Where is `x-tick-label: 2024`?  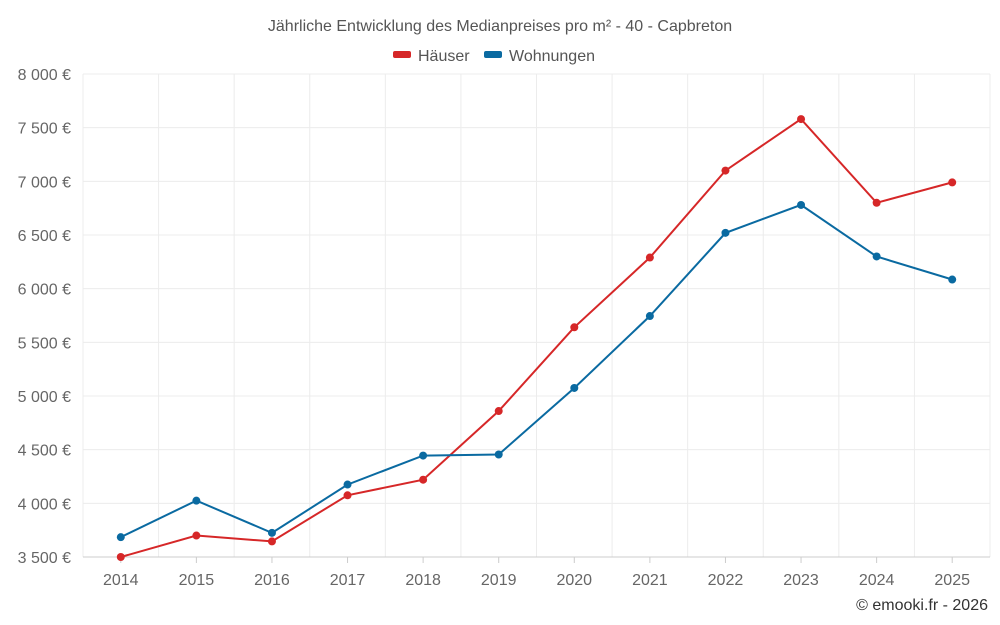
x-tick-label: 2024 is located at coordinates (877, 580).